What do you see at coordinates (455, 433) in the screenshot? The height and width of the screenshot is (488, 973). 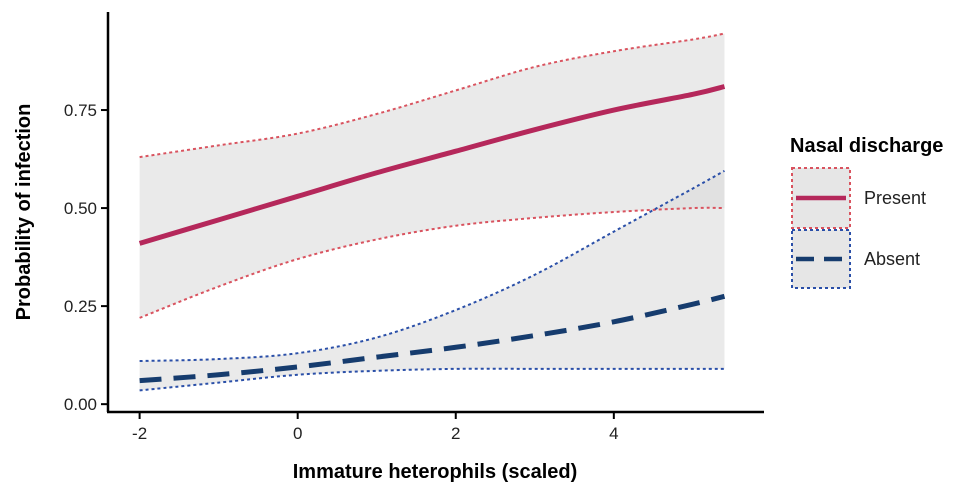 I see `x-tick-label: 2` at bounding box center [455, 433].